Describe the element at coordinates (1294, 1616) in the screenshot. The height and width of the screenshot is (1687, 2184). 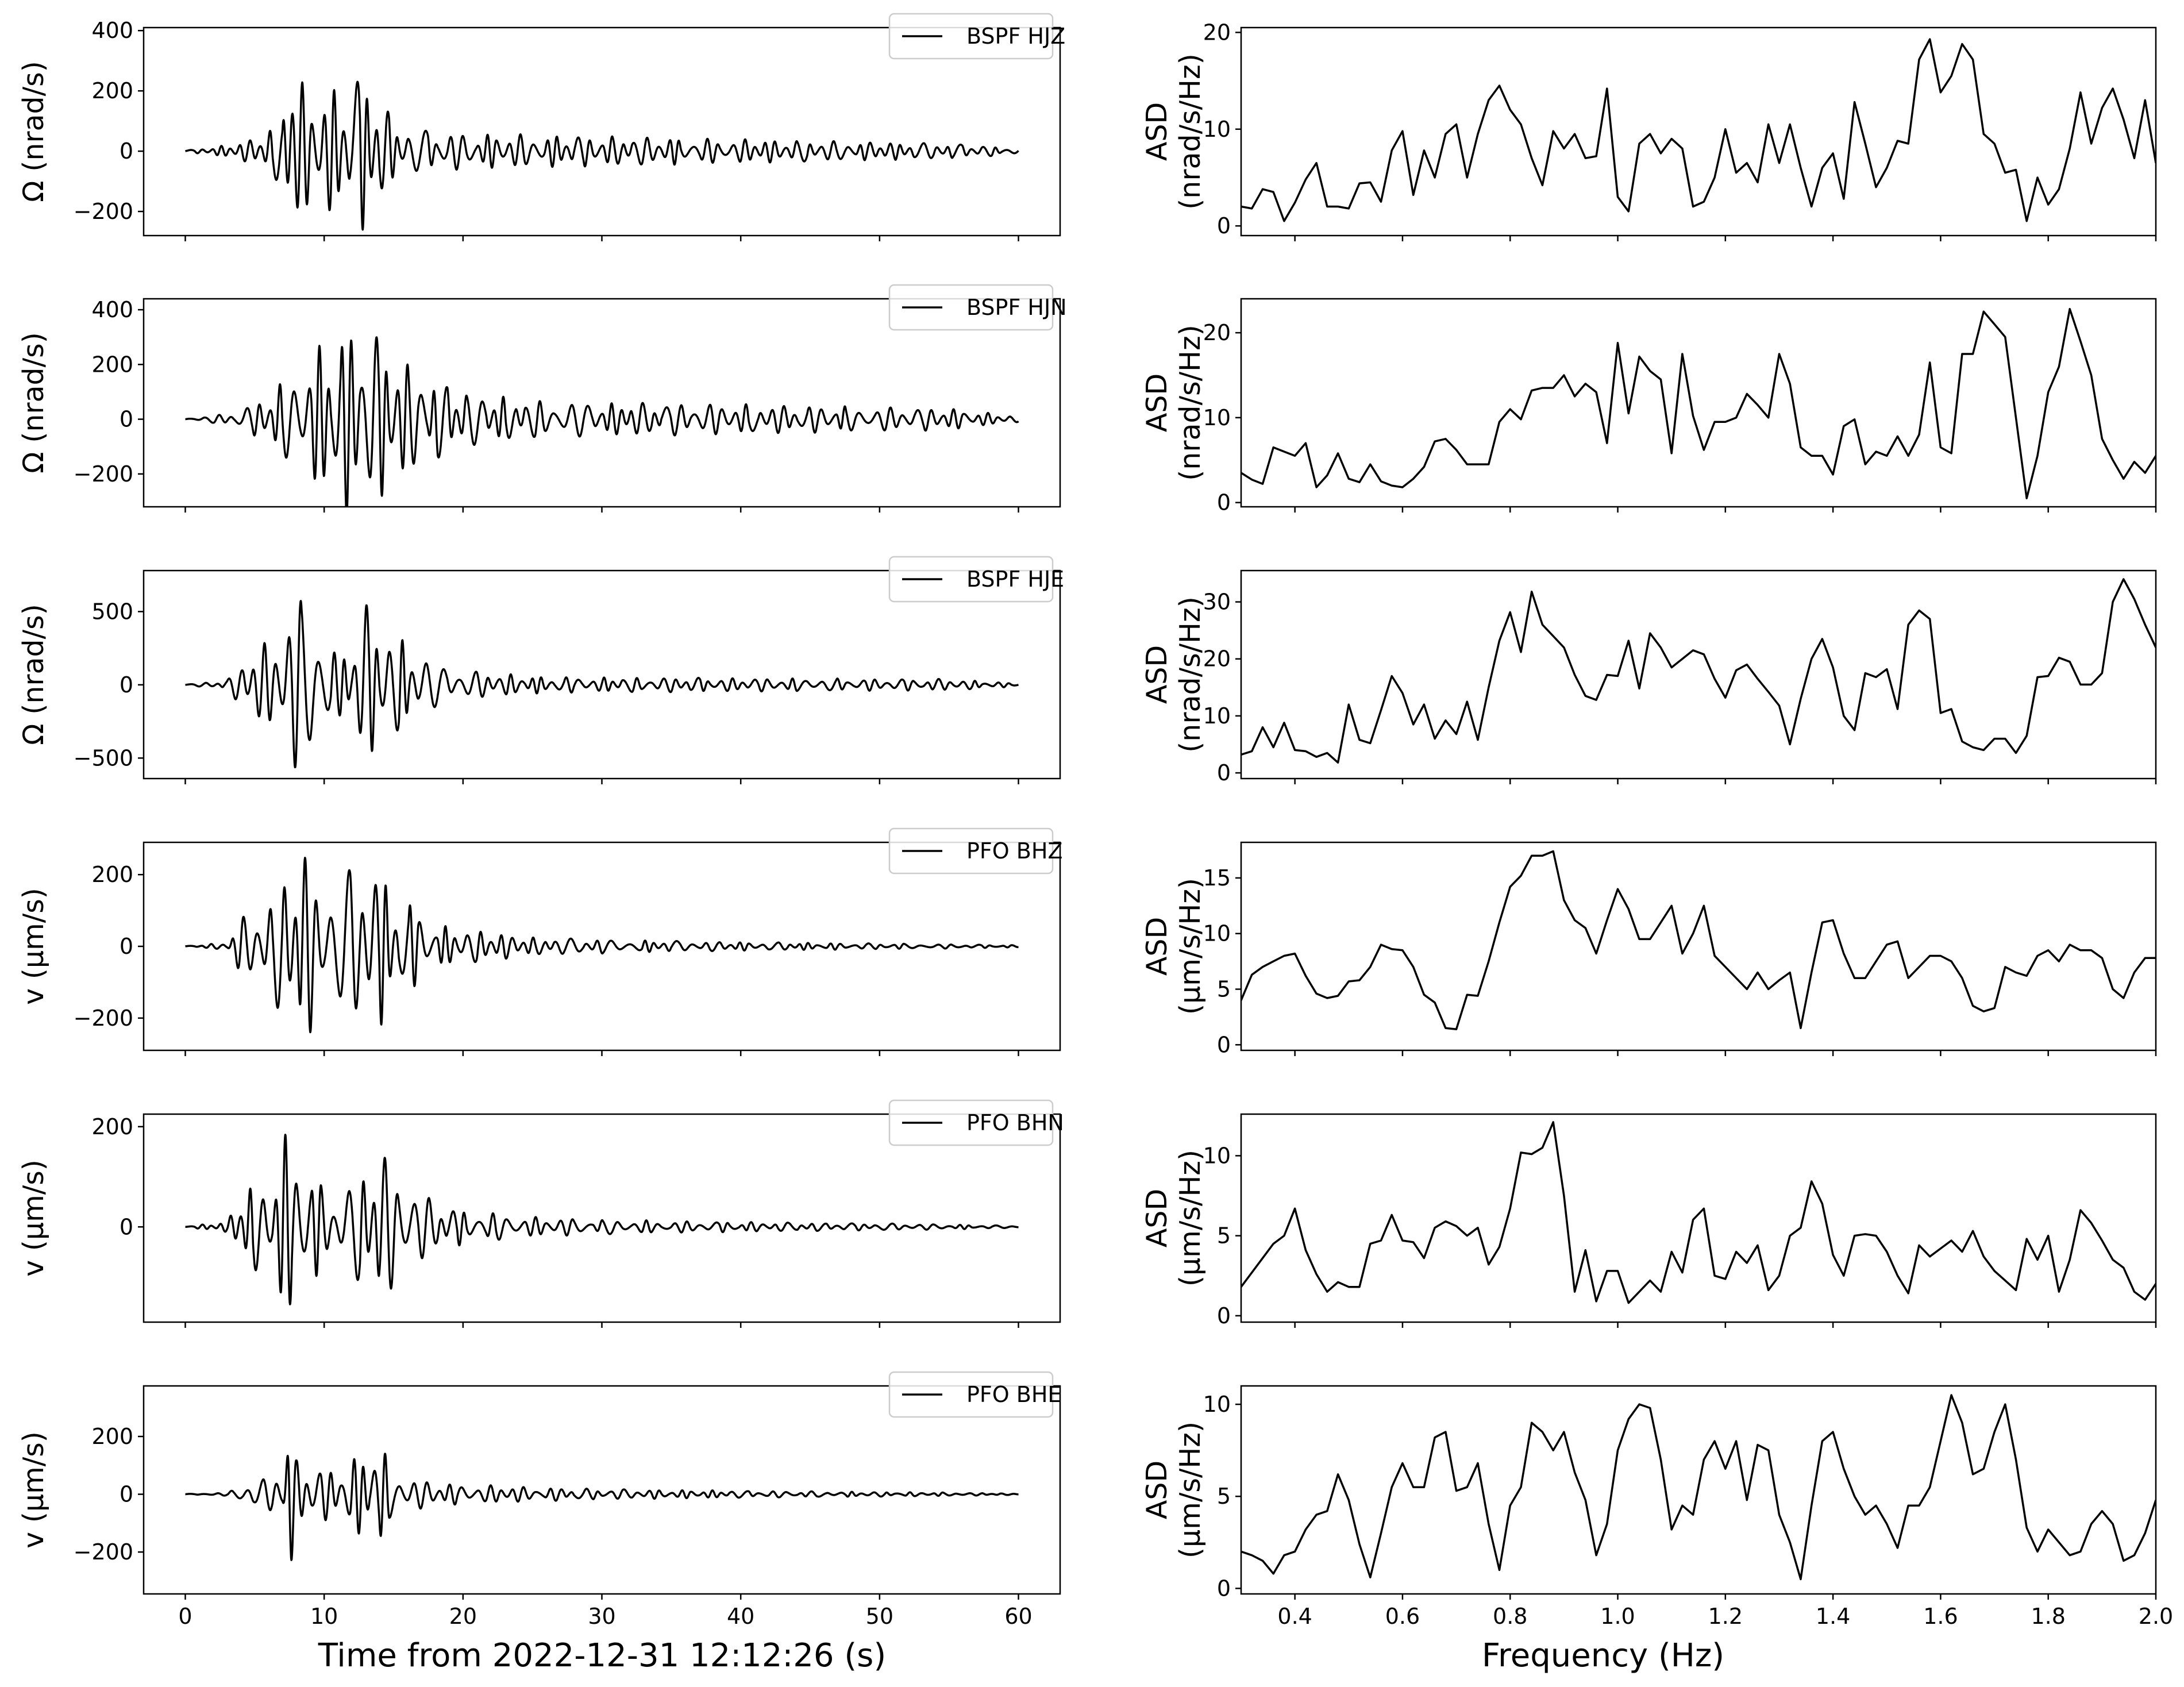
I see `x-tick-label: 0.4` at that location.